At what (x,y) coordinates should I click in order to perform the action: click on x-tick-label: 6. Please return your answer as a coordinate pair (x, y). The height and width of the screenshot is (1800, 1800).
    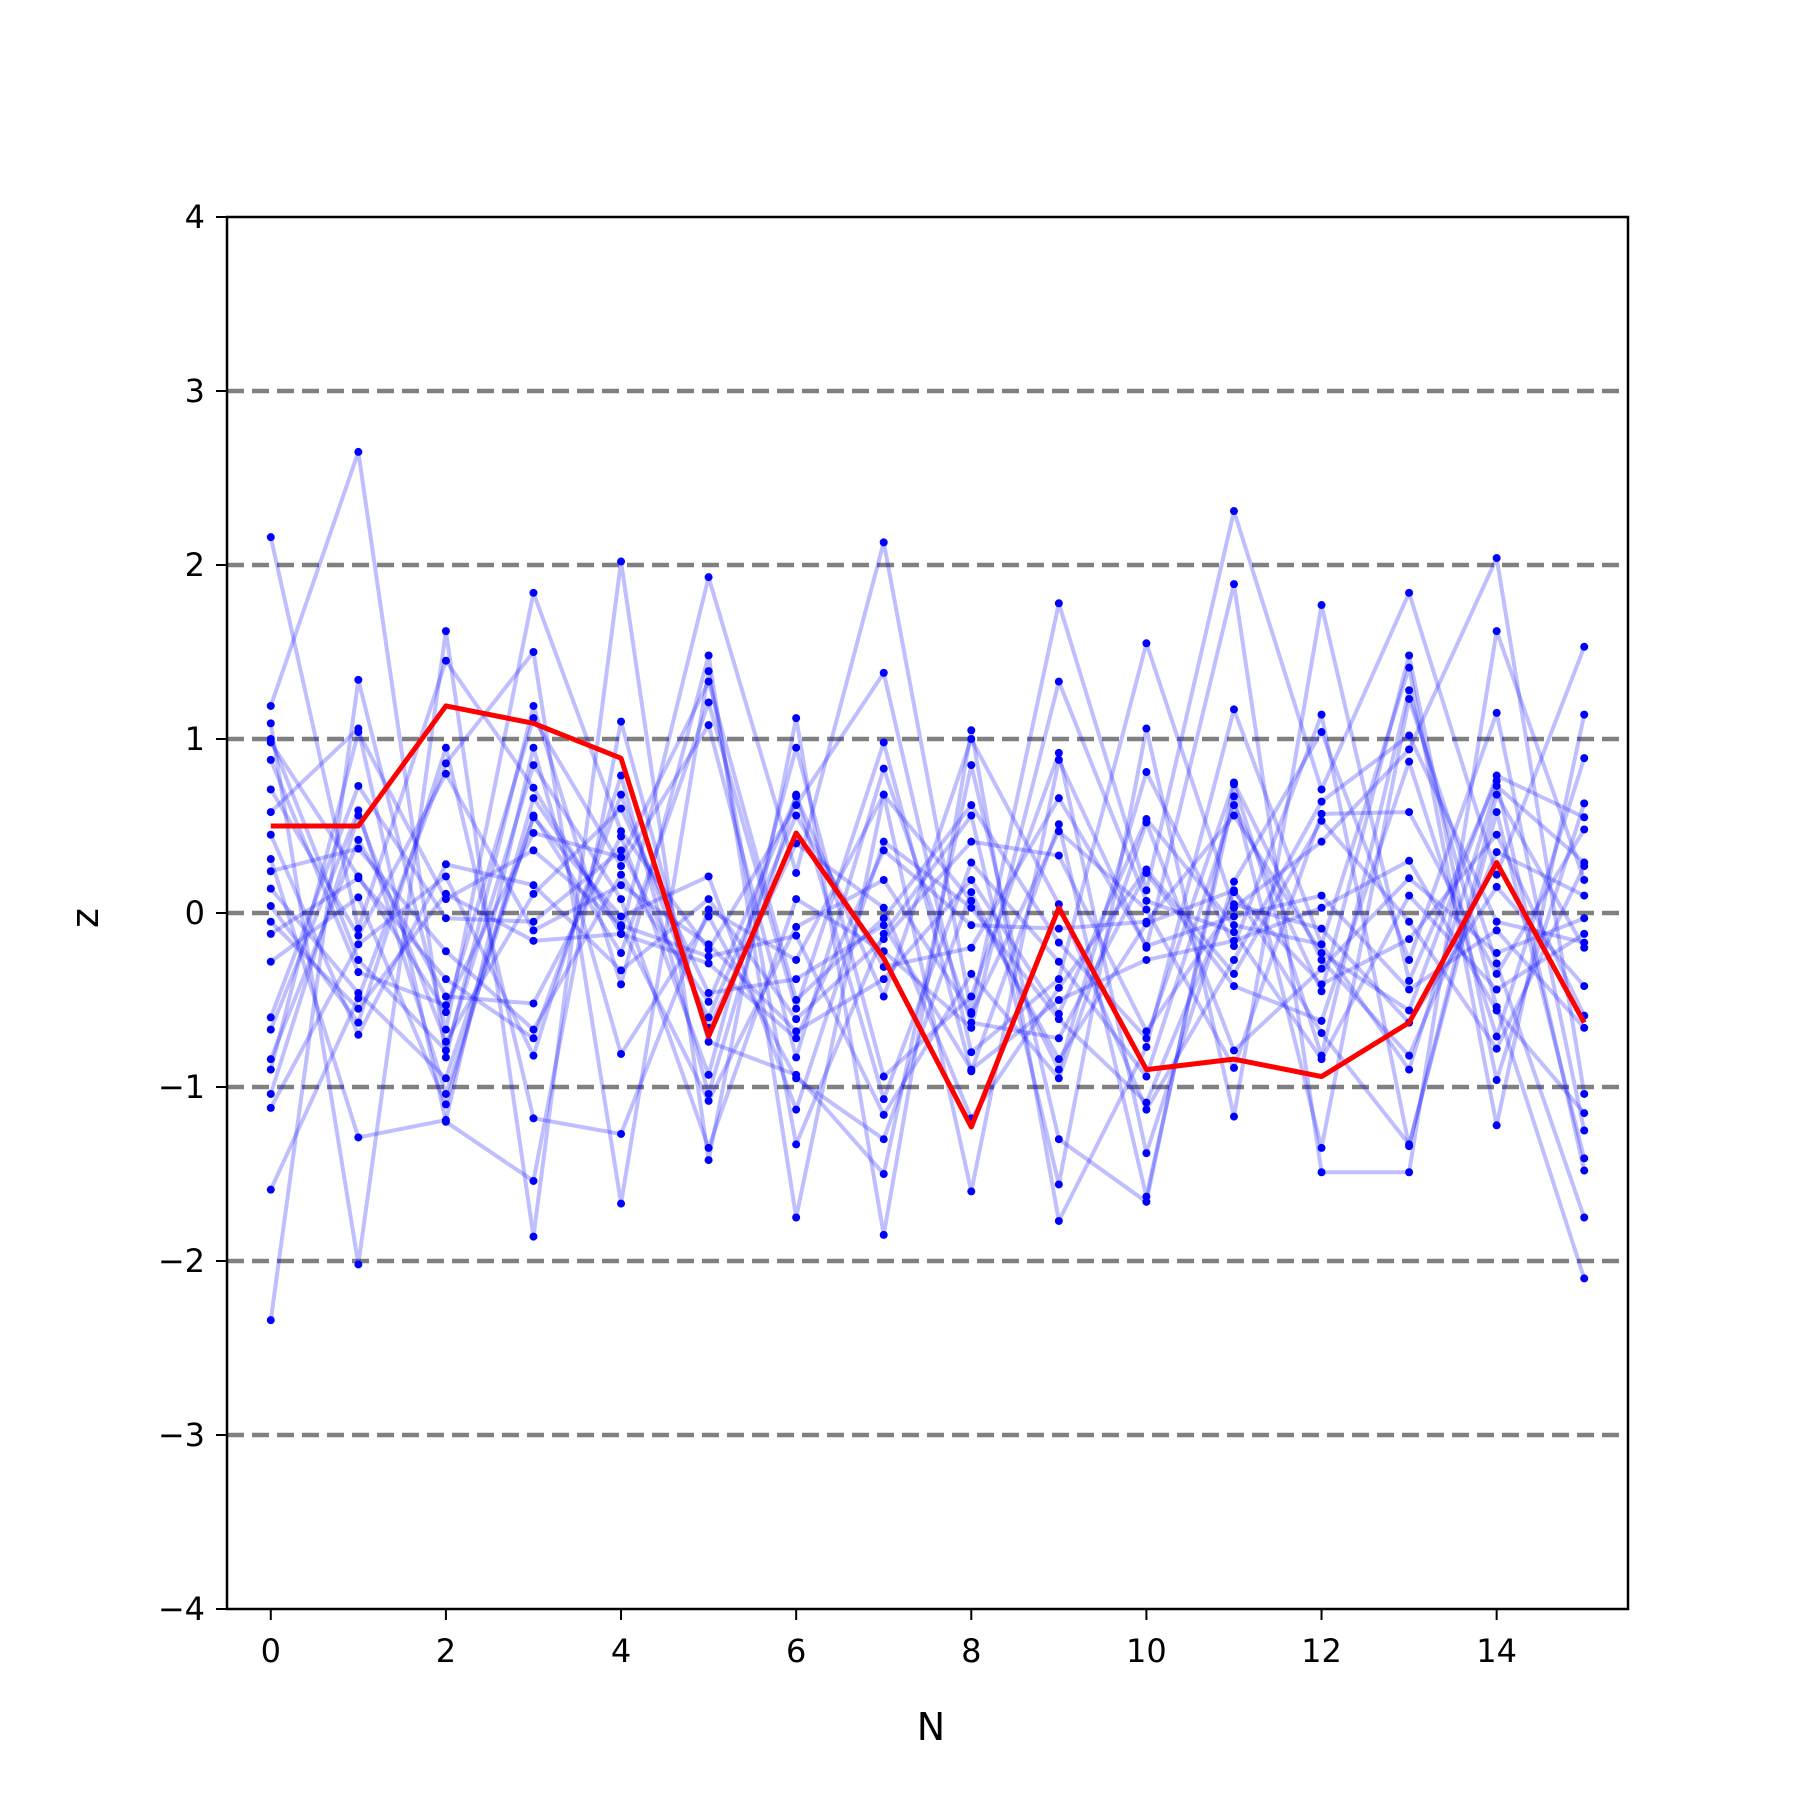
    Looking at the image, I should click on (796, 1651).